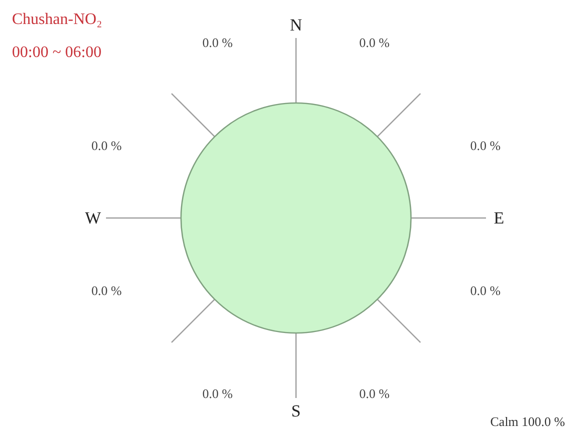 Image resolution: width=572 pixels, height=438 pixels. Describe the element at coordinates (93, 218) in the screenshot. I see `category-label: W` at that location.